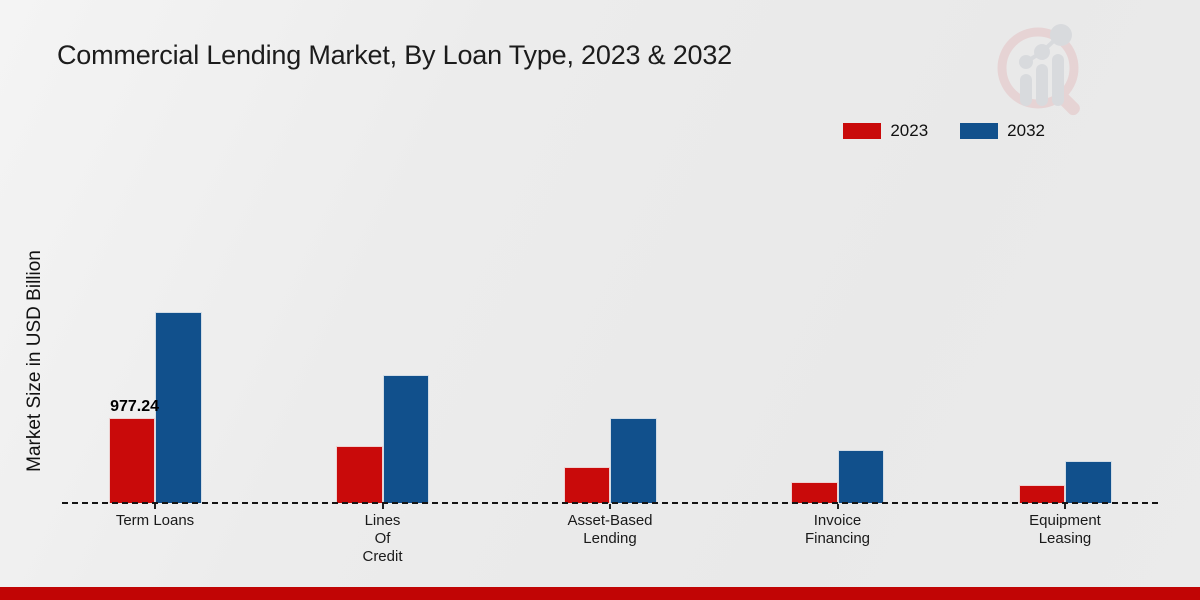 This screenshot has width=1200, height=600. What do you see at coordinates (814, 492) in the screenshot?
I see `bar-2023-invoice-financing` at bounding box center [814, 492].